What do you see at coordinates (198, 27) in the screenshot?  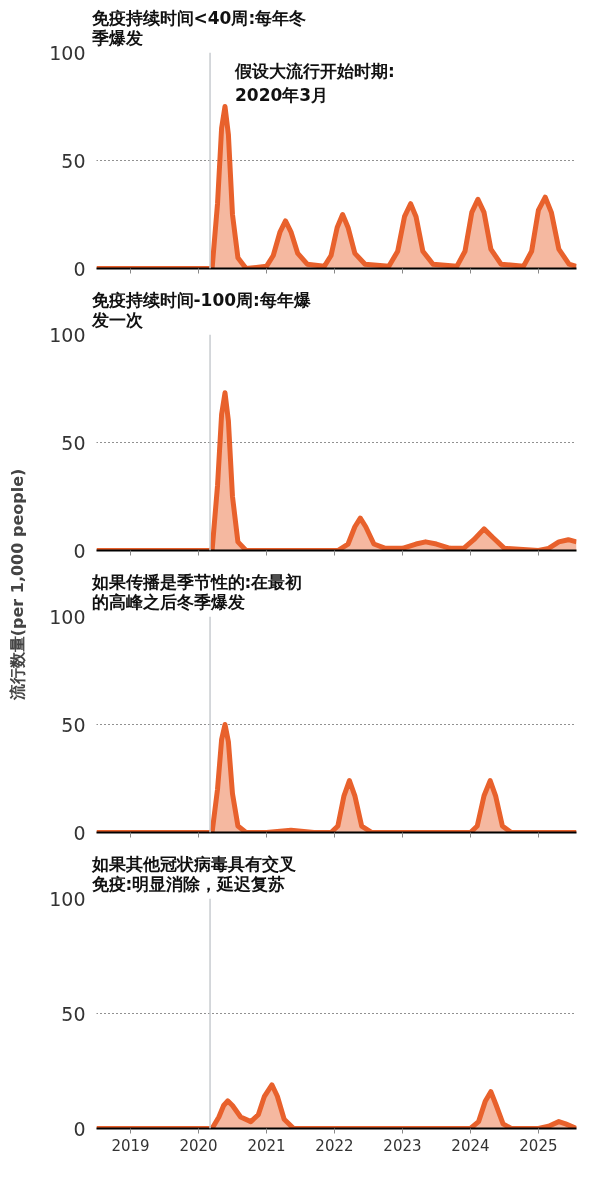 I see `chart-title: 免疫持续时间<40周:每年冬季爆发` at bounding box center [198, 27].